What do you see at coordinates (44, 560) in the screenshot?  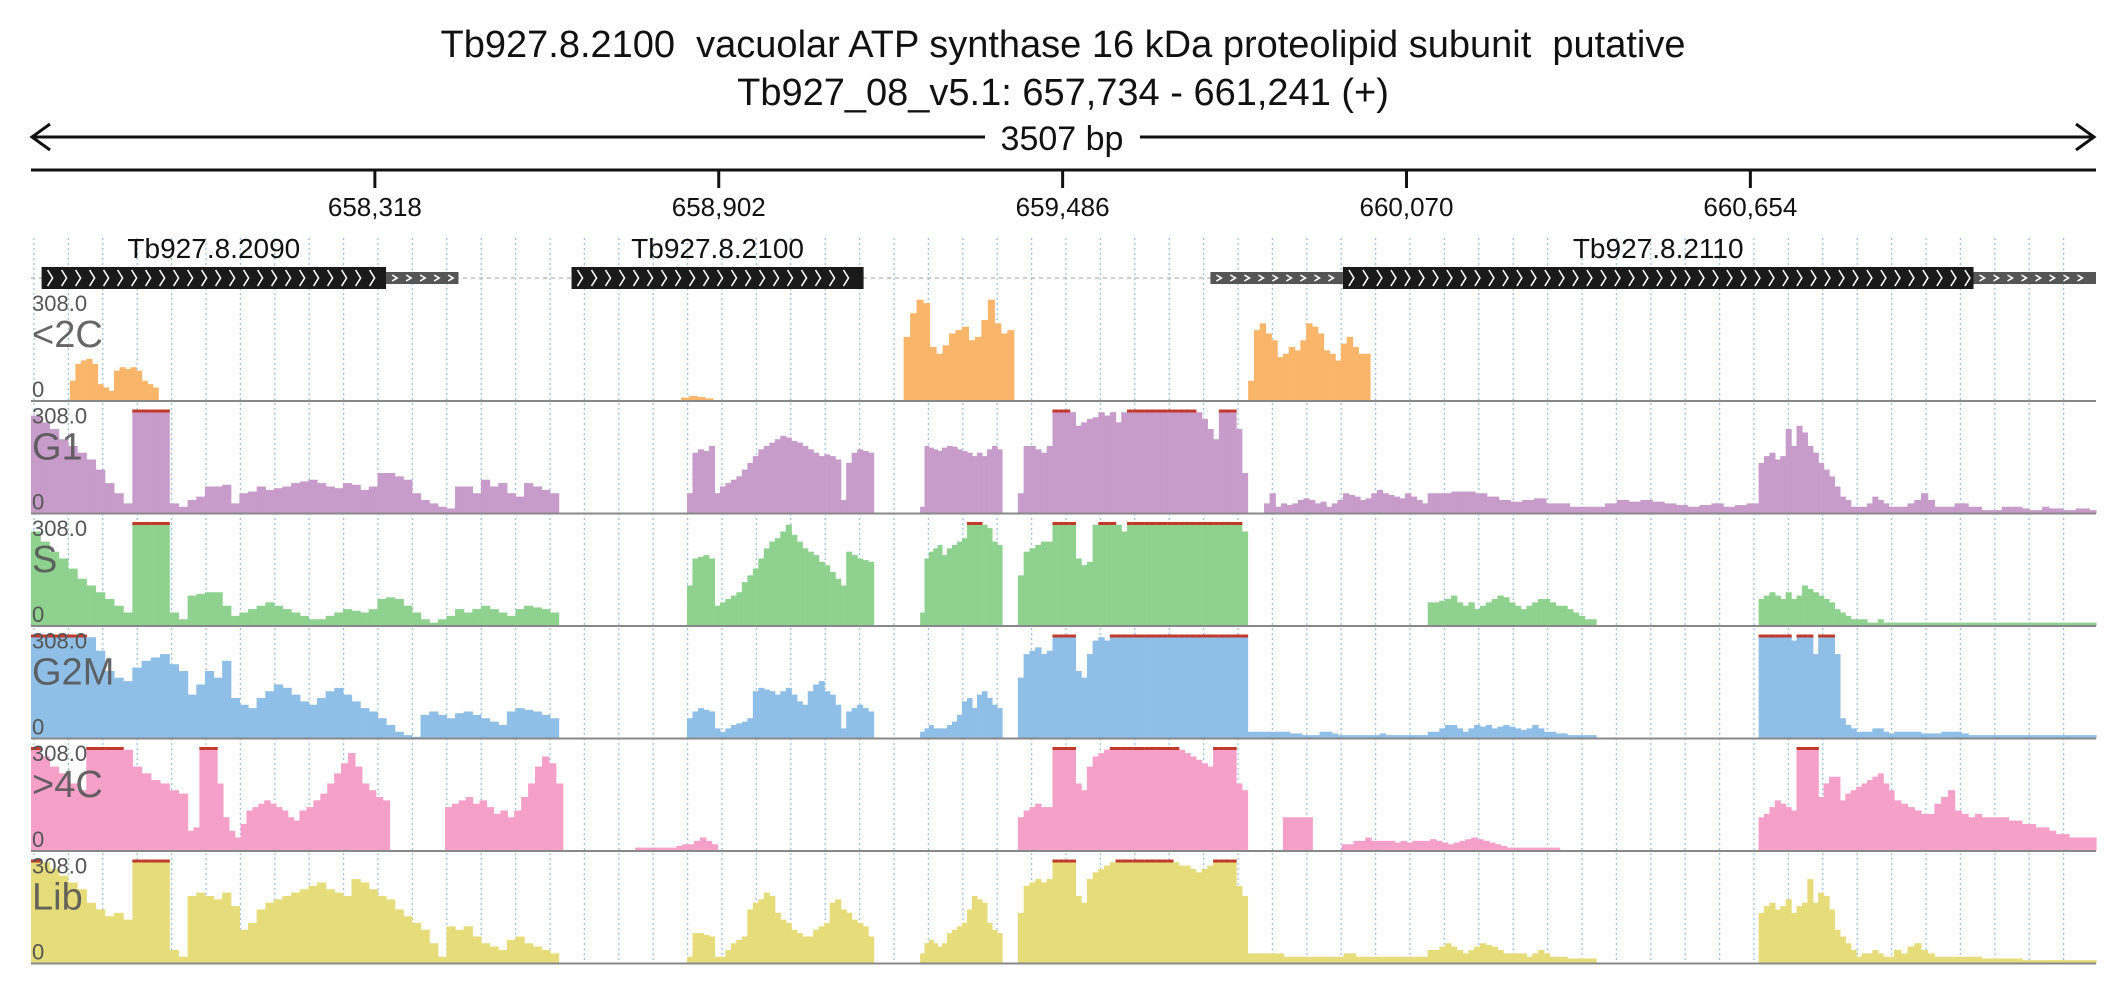 I see `track-label: S` at bounding box center [44, 560].